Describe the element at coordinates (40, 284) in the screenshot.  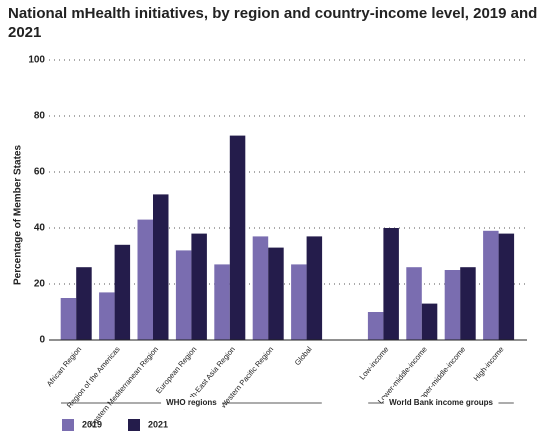
I see `y-tick-label: 20` at that location.